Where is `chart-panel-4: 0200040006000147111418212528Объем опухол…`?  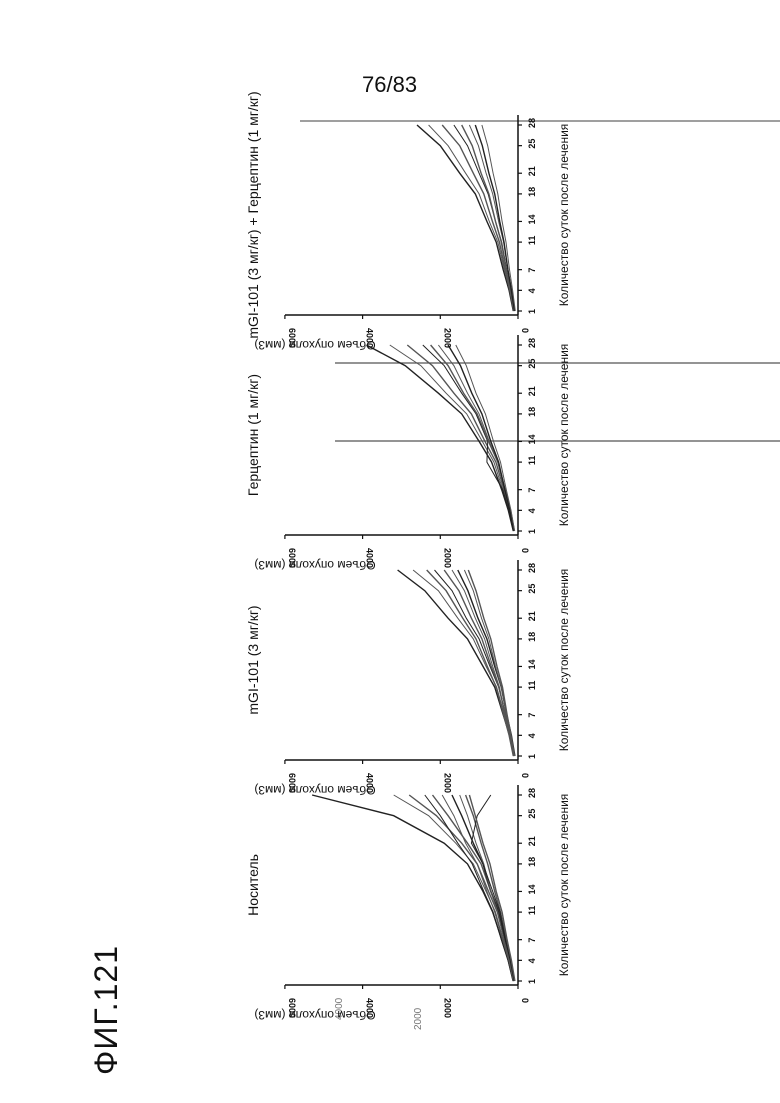
chart-panel-4: 0200040006000147111418212528Объем опухол… is located at coordinates (408, 221).